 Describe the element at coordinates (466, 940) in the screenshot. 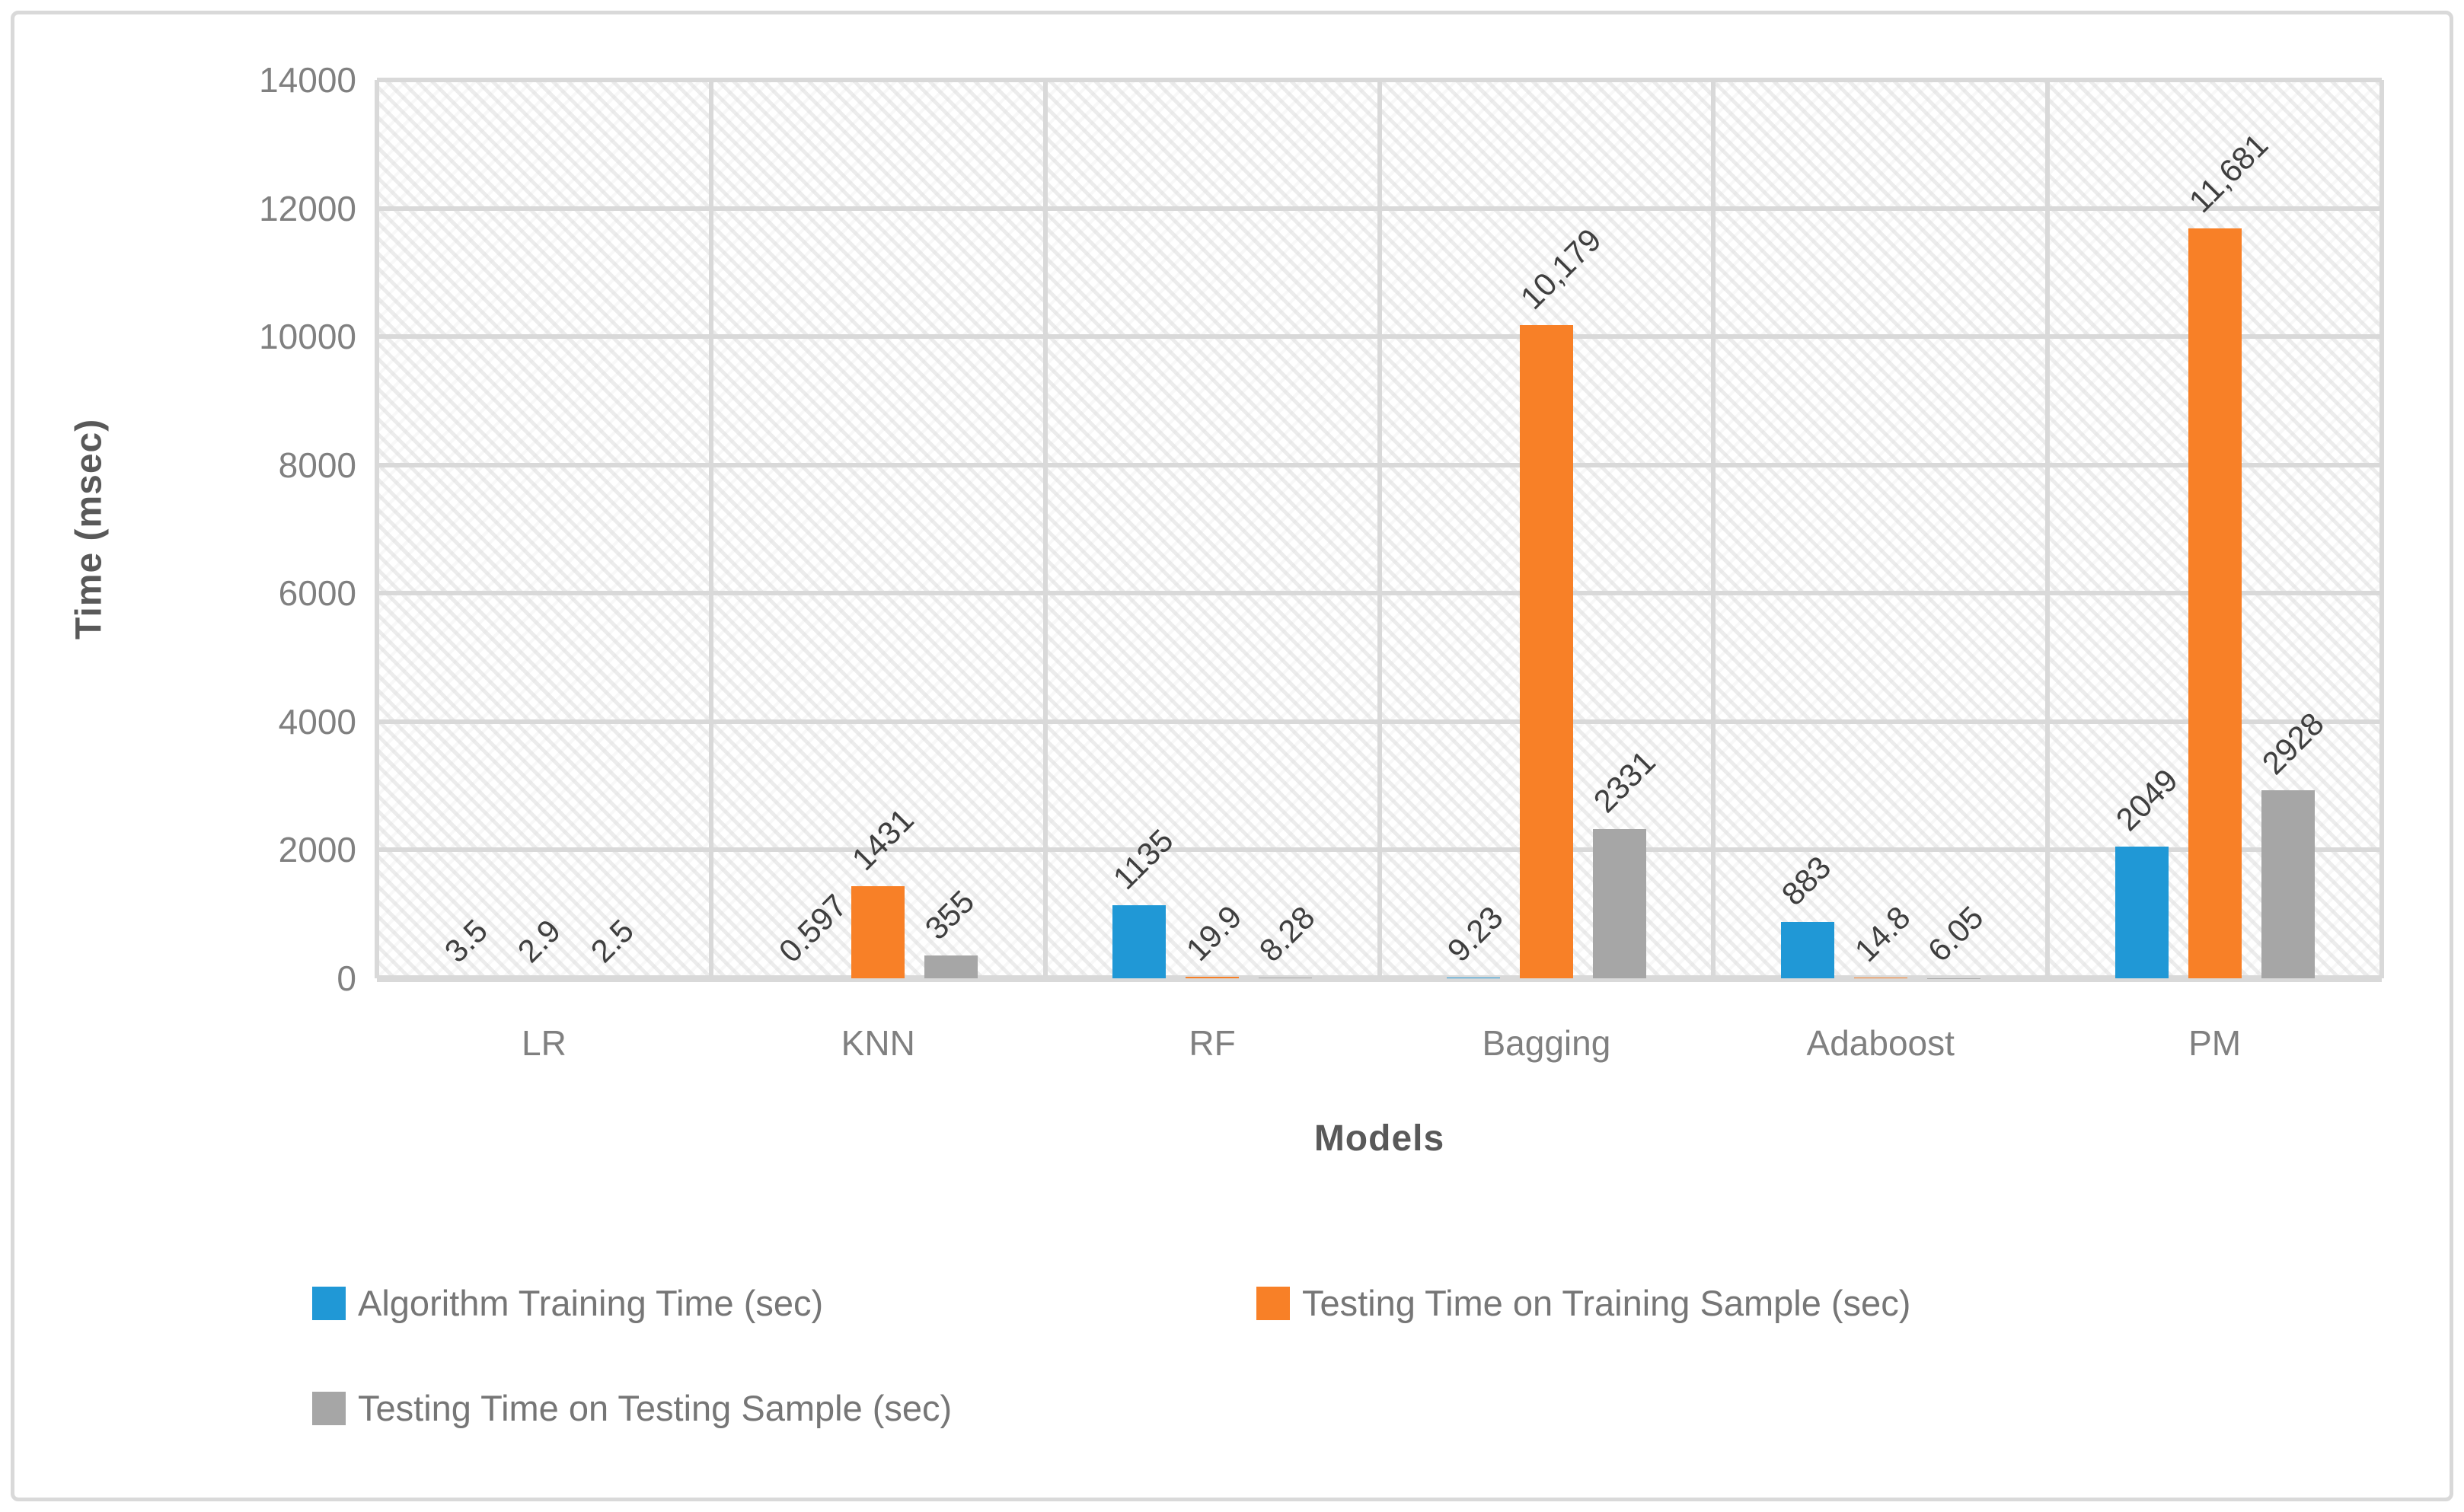

I see `bar-data-label: 3.5` at that location.